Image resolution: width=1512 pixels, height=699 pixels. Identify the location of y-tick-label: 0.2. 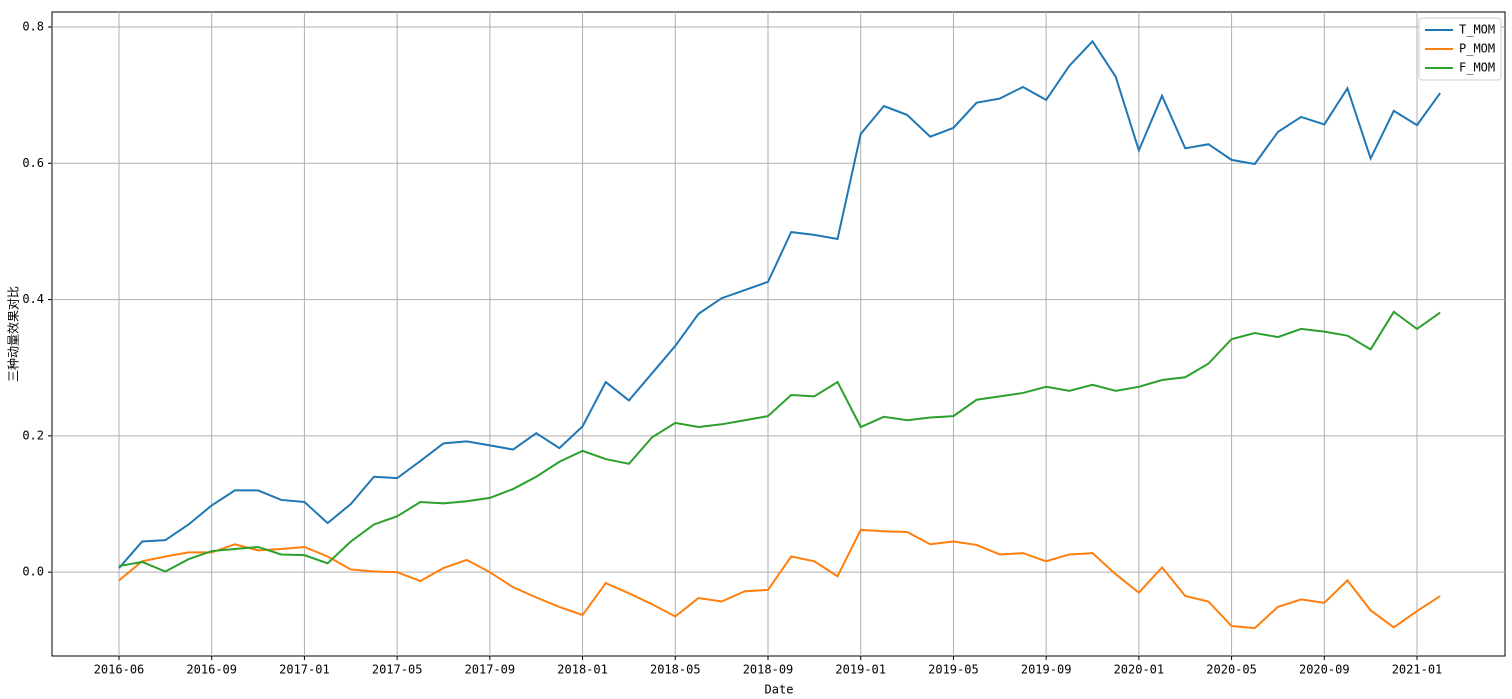
(33, 435).